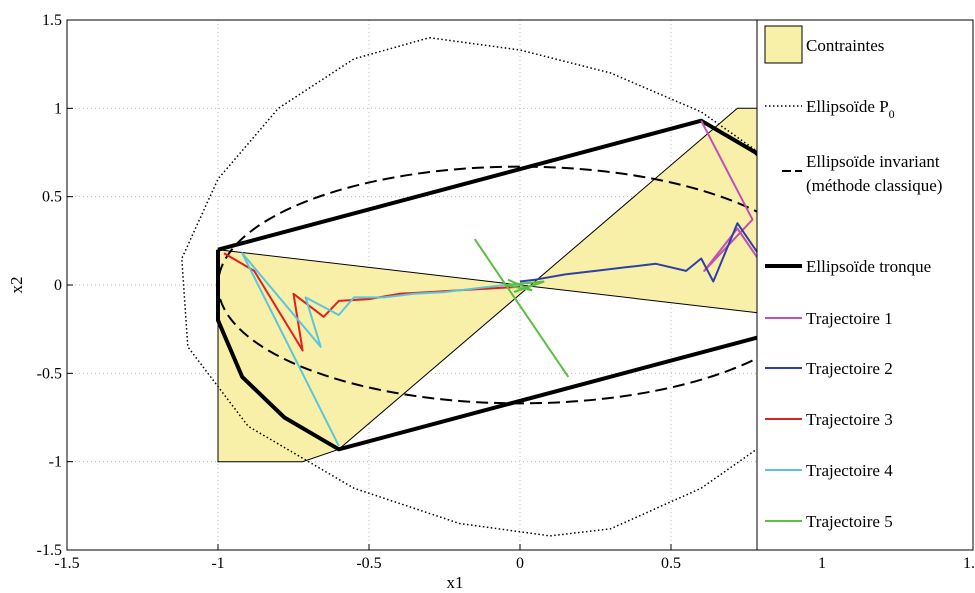  Describe the element at coordinates (783, 44) in the screenshot. I see `legend-contraintes-swatch` at that location.